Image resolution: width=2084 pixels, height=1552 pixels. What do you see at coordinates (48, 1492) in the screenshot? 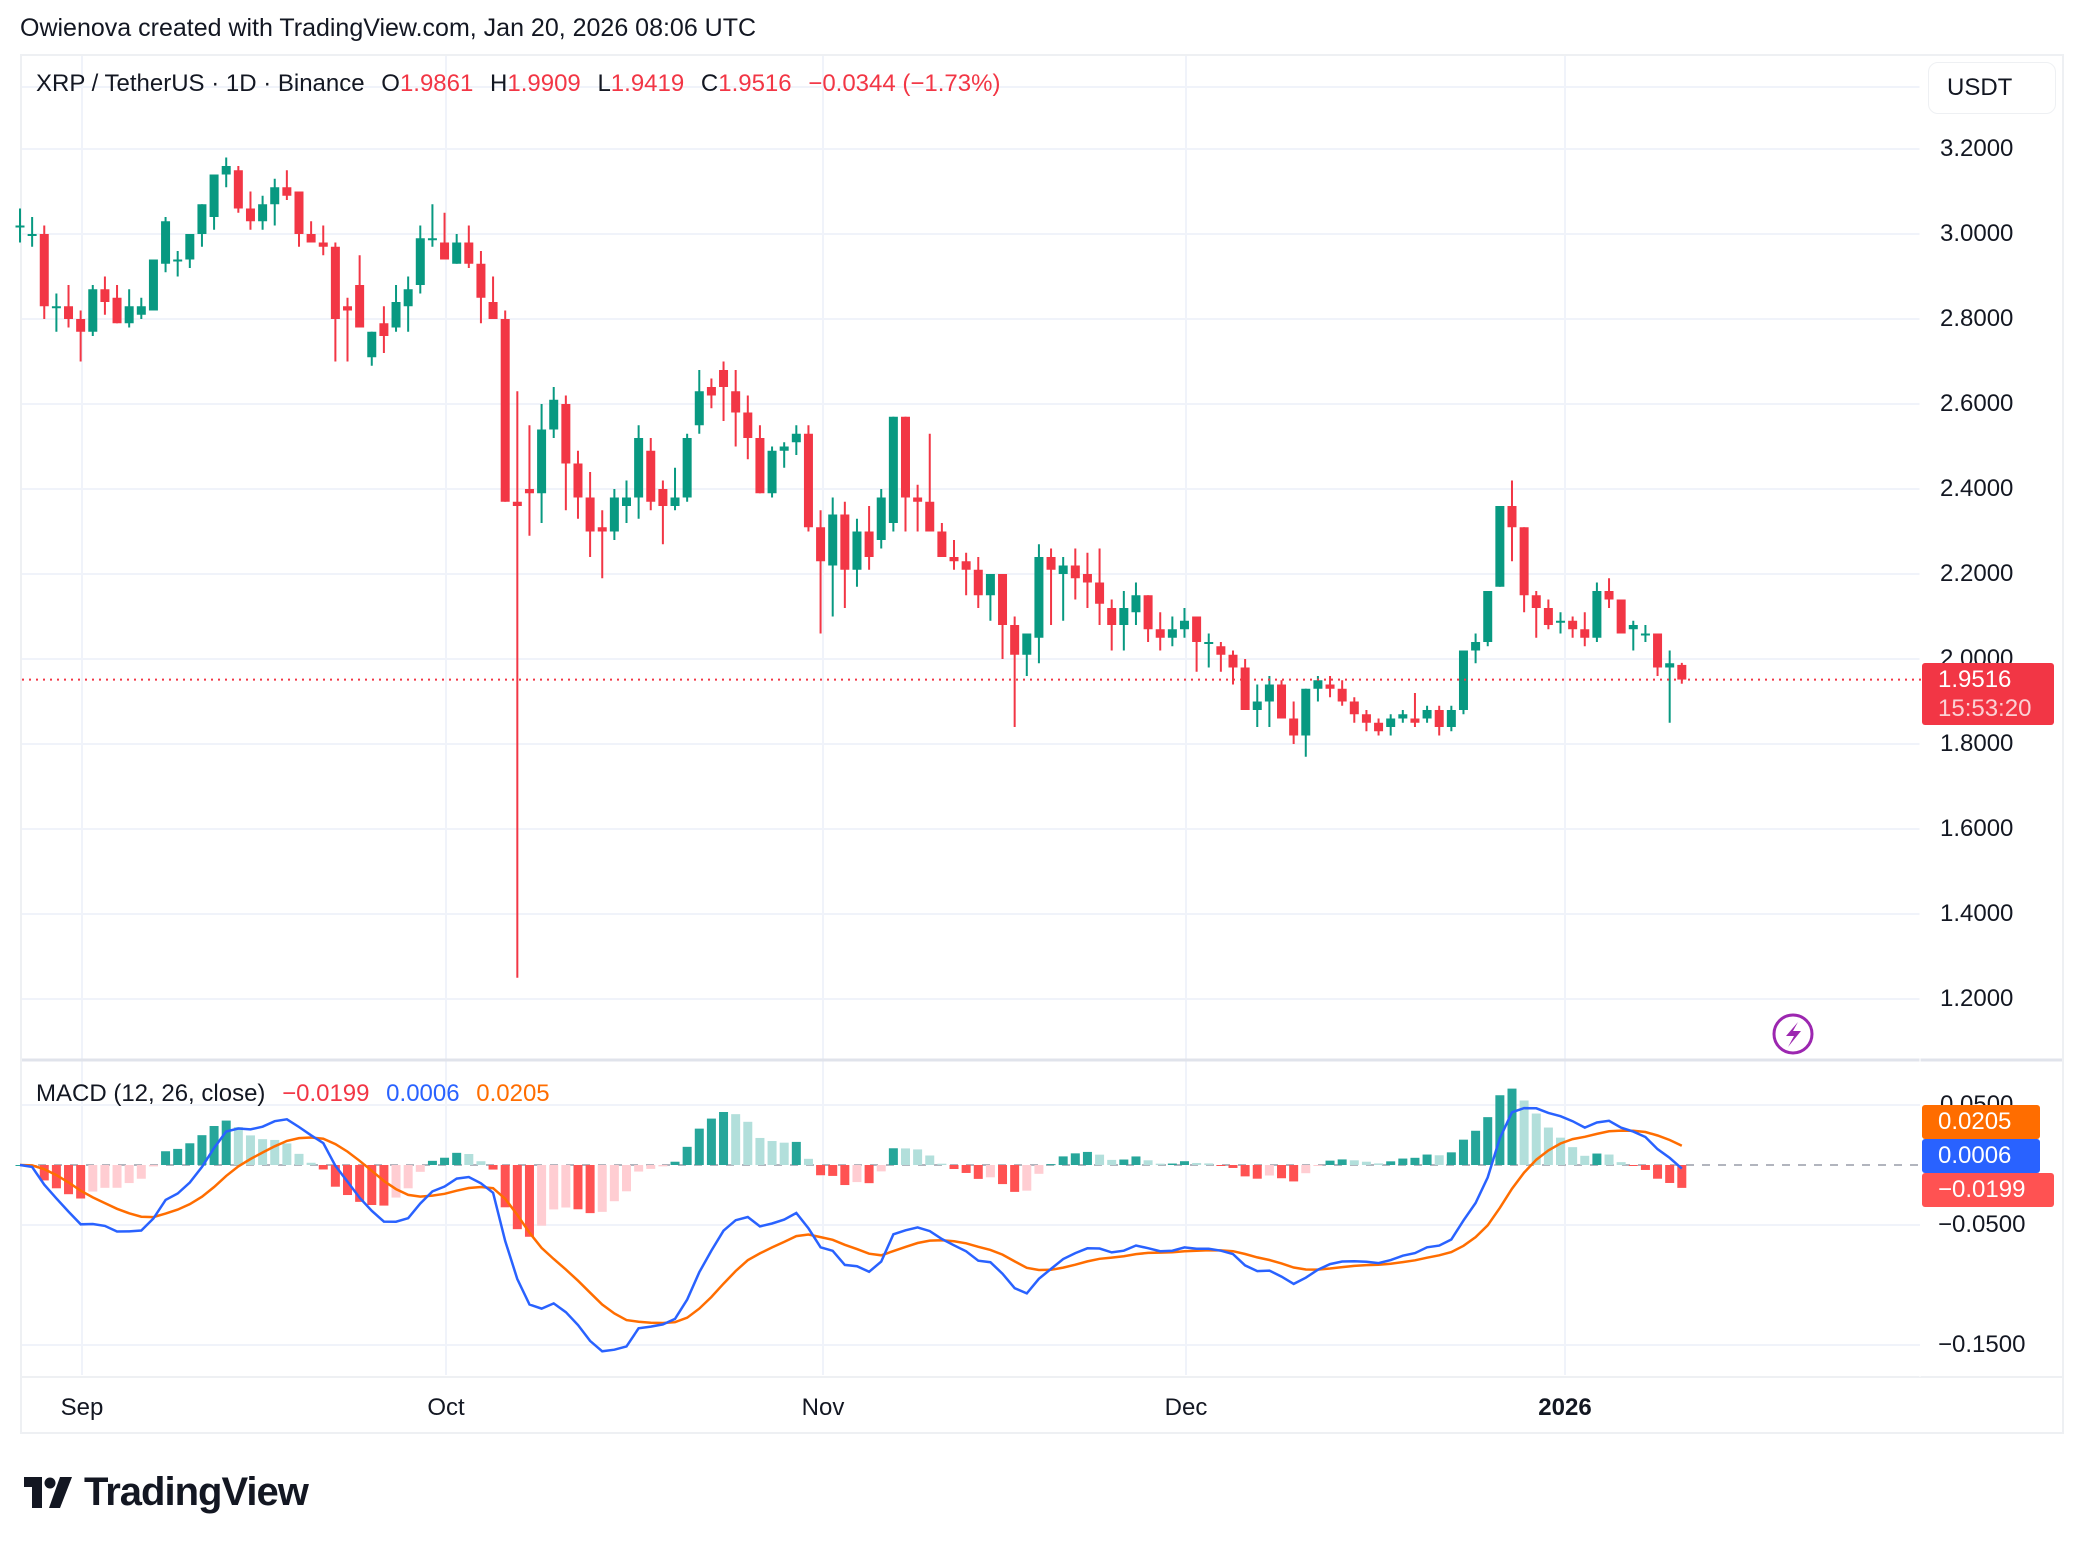
I see `tradingview-logo-icon` at bounding box center [48, 1492].